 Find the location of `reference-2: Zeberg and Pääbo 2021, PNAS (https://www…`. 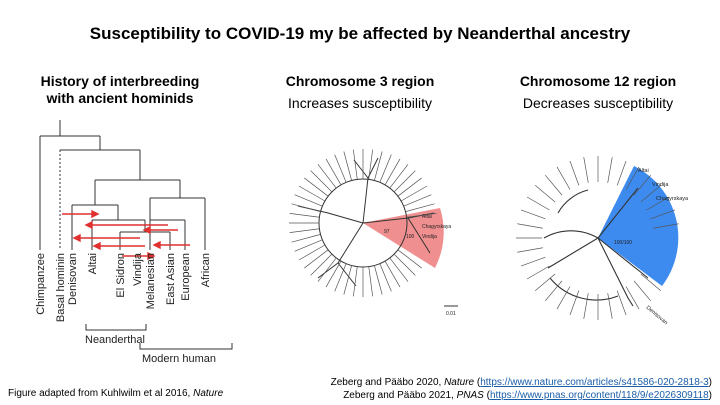

reference-2: Zeberg and Pääbo 2021, PNAS (https://www… is located at coordinates (527, 395).